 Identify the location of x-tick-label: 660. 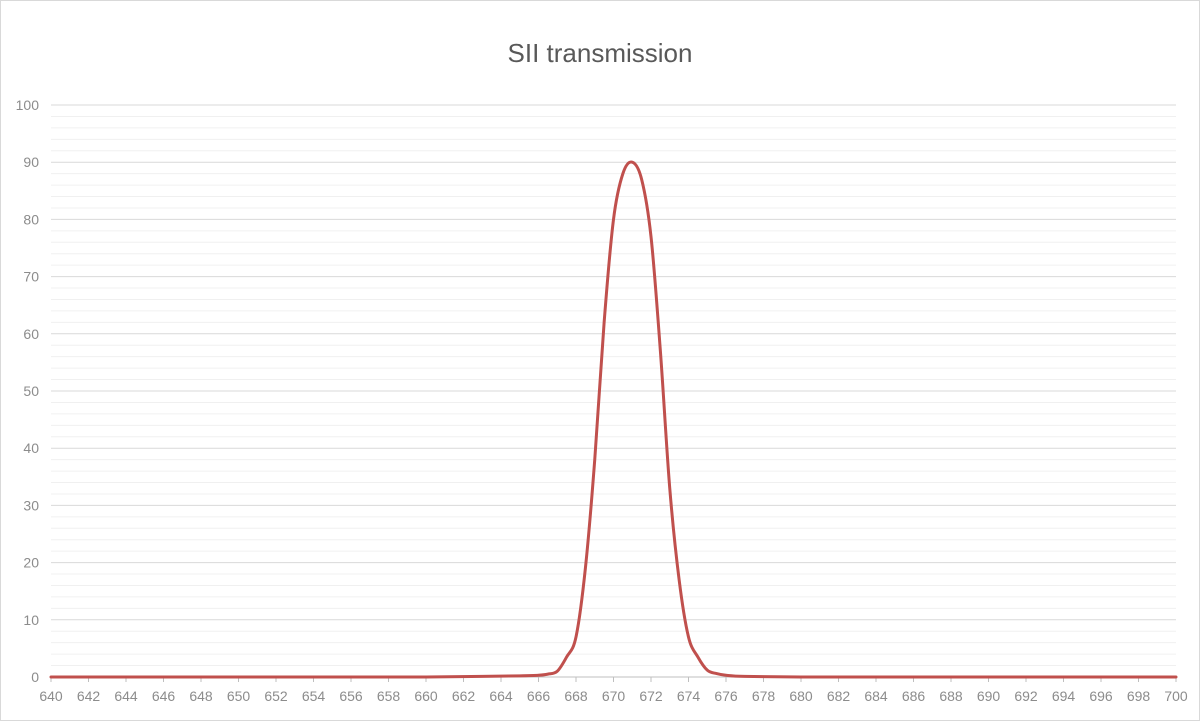
(426, 696).